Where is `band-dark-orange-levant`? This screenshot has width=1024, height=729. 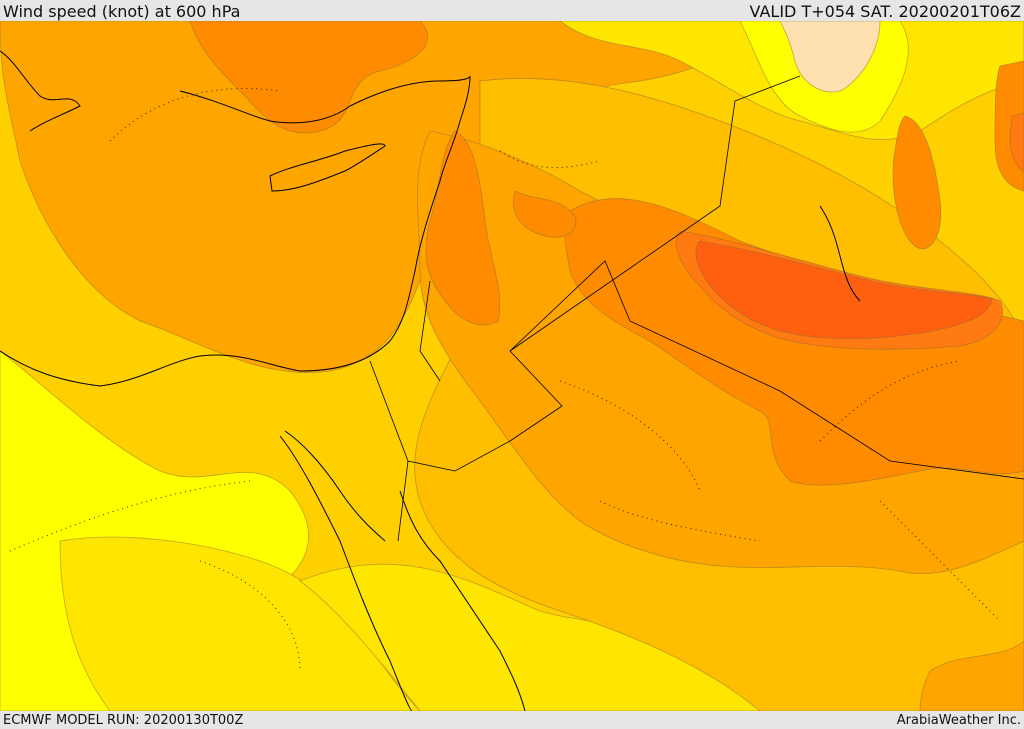 band-dark-orange-levant is located at coordinates (463, 228).